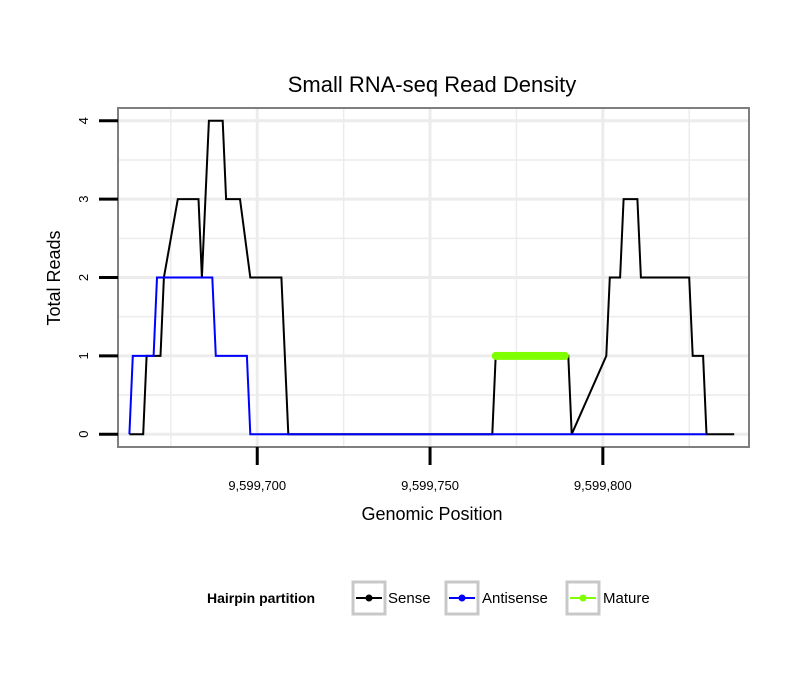 This screenshot has width=810, height=695. What do you see at coordinates (261, 598) in the screenshot?
I see `legend-title: Hairpin partition` at bounding box center [261, 598].